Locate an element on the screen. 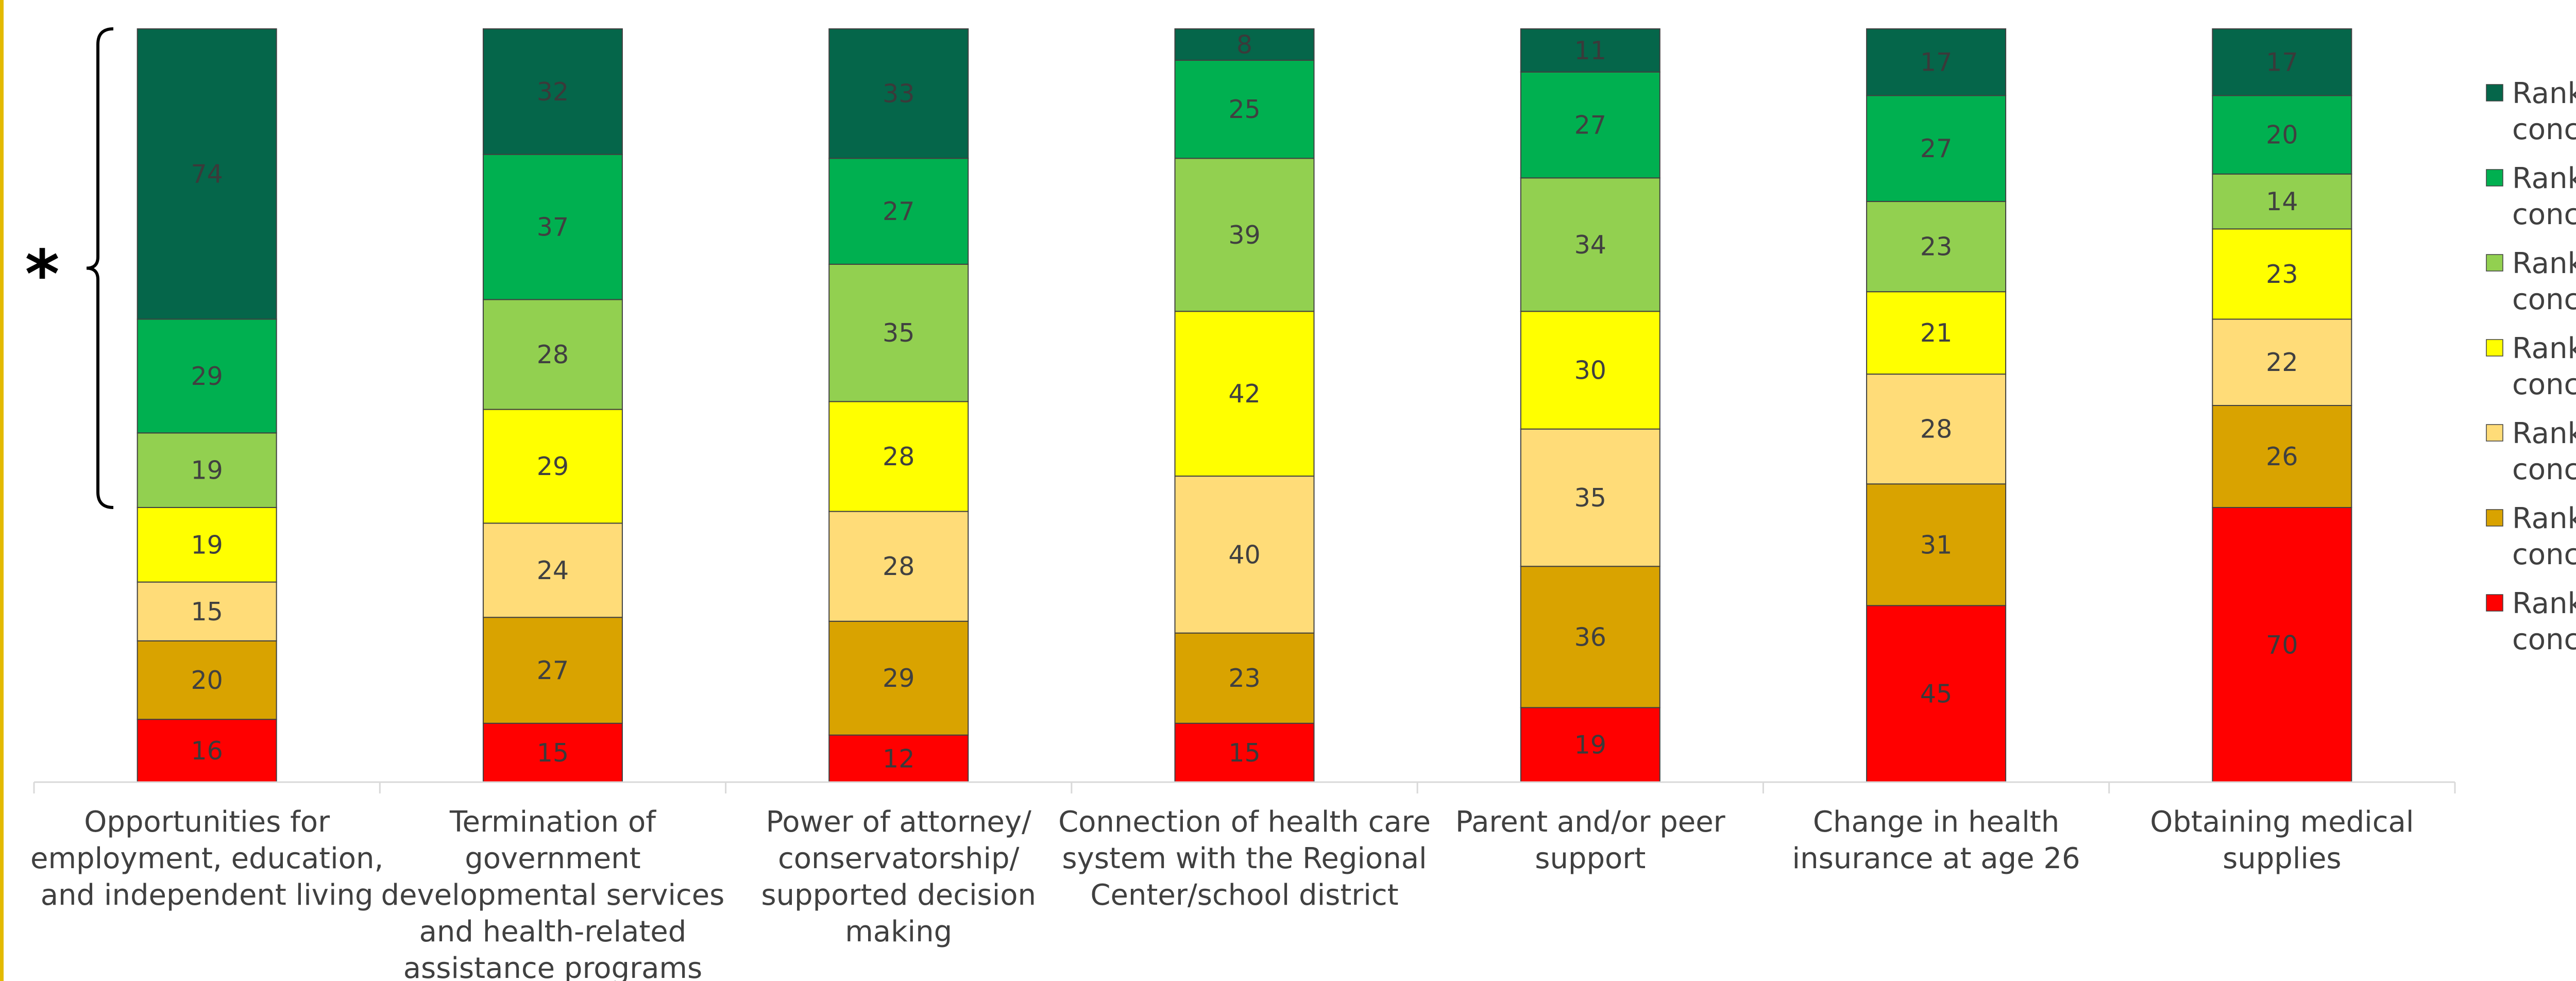 This screenshot has height=981, width=2576. data-label: 37 is located at coordinates (553, 227).